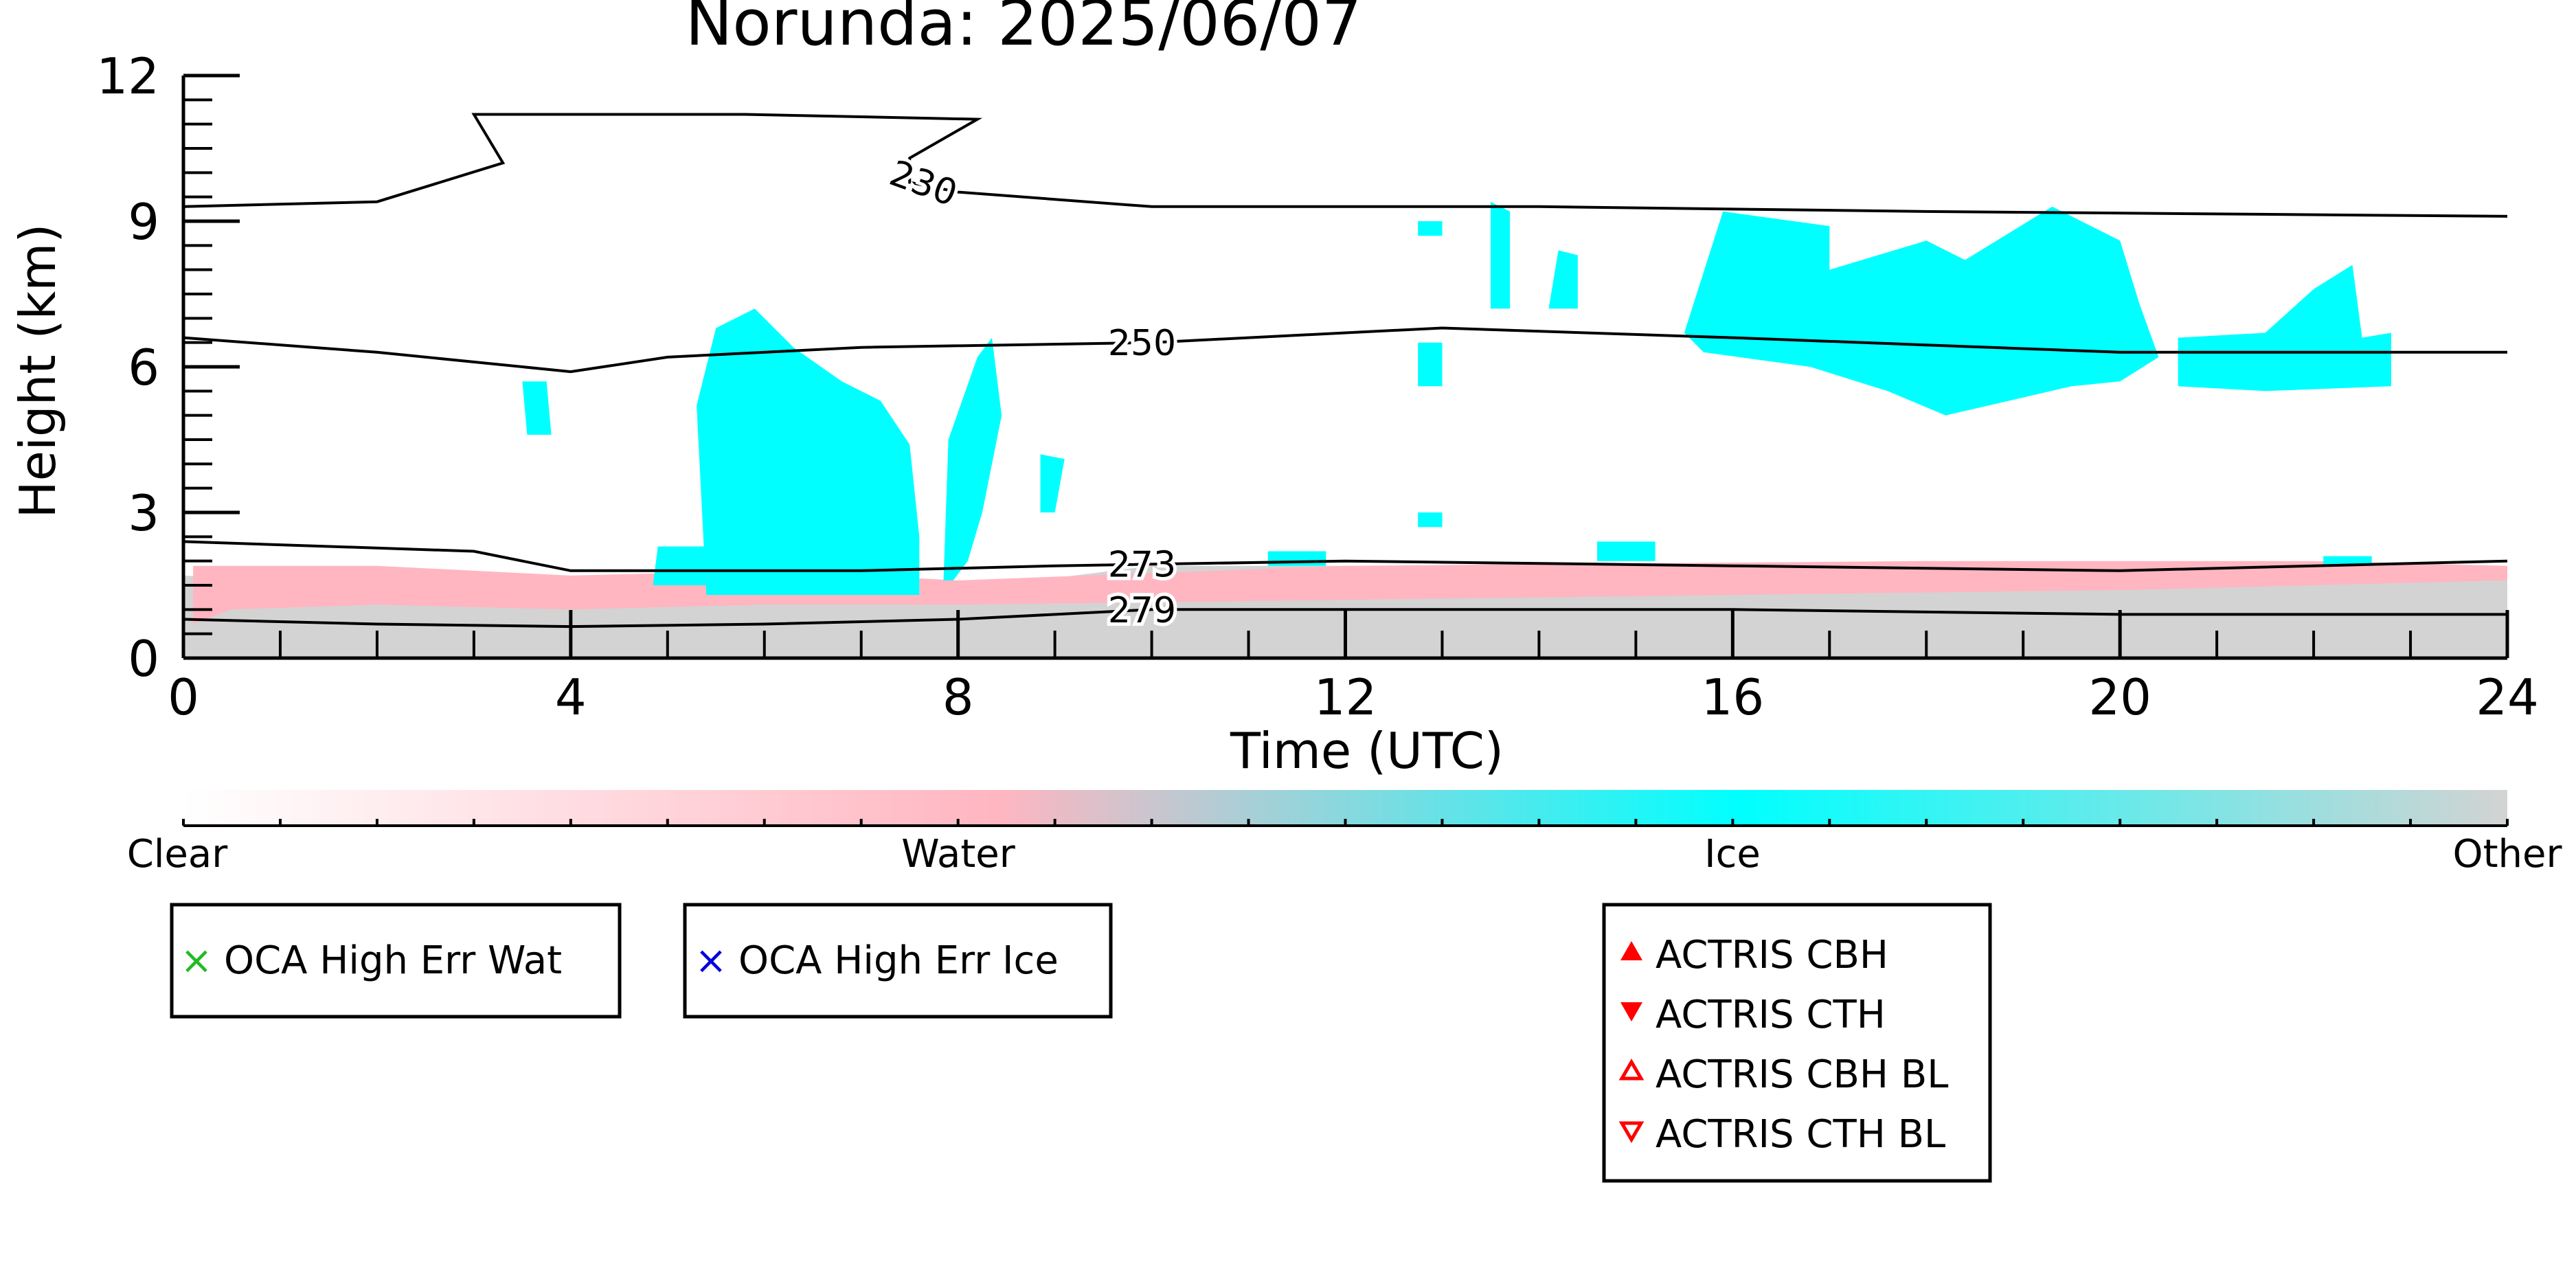  What do you see at coordinates (1631, 950) in the screenshot?
I see `triangle-up-filled-icon` at bounding box center [1631, 950].